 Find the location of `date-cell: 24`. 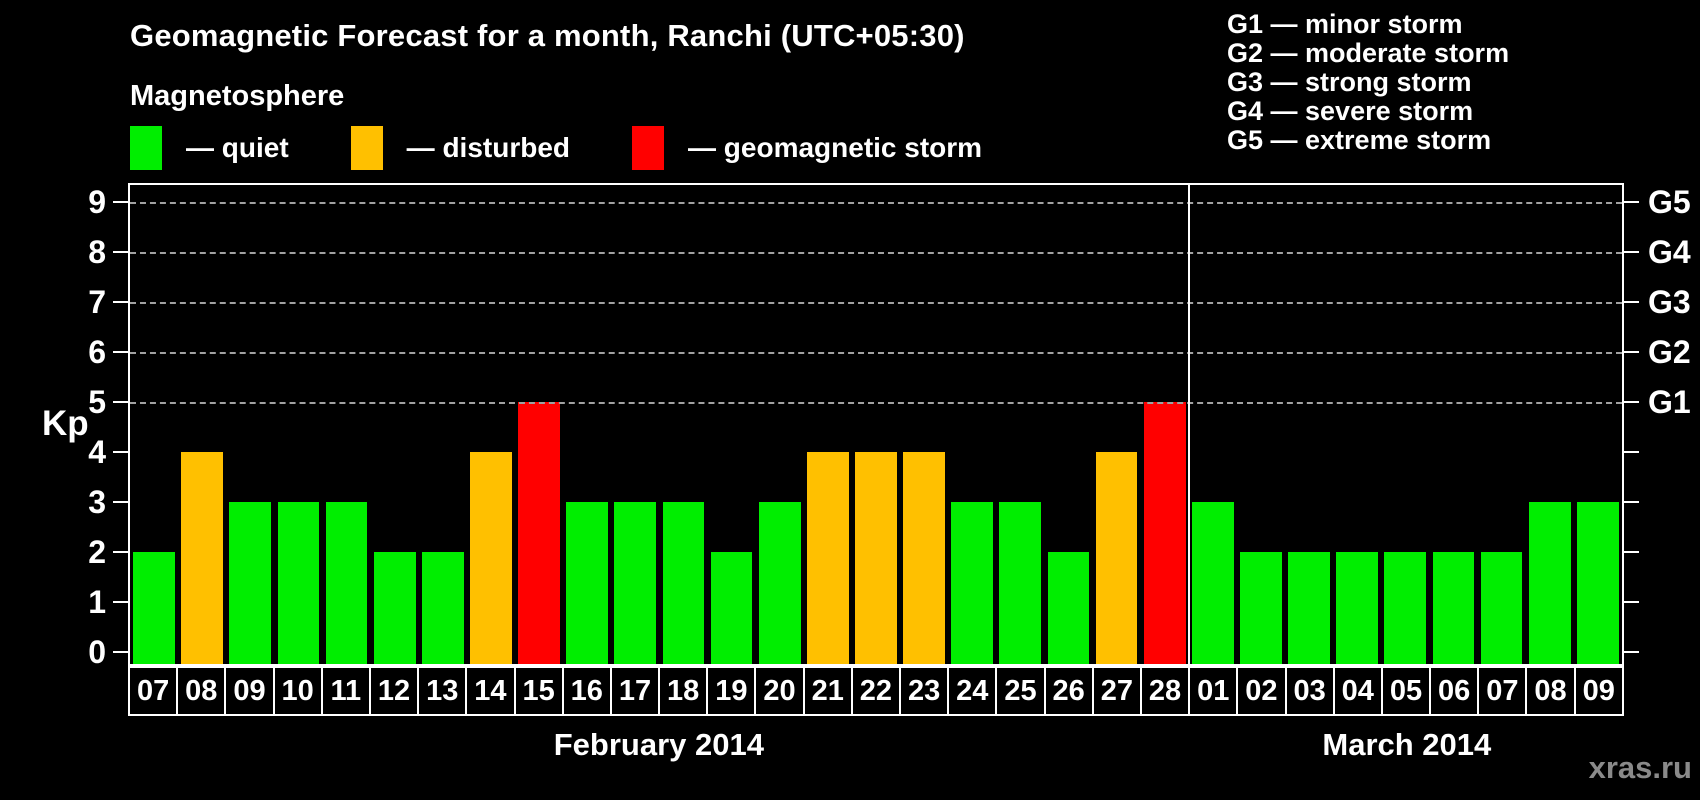

date-cell: 24 is located at coordinates (972, 691).